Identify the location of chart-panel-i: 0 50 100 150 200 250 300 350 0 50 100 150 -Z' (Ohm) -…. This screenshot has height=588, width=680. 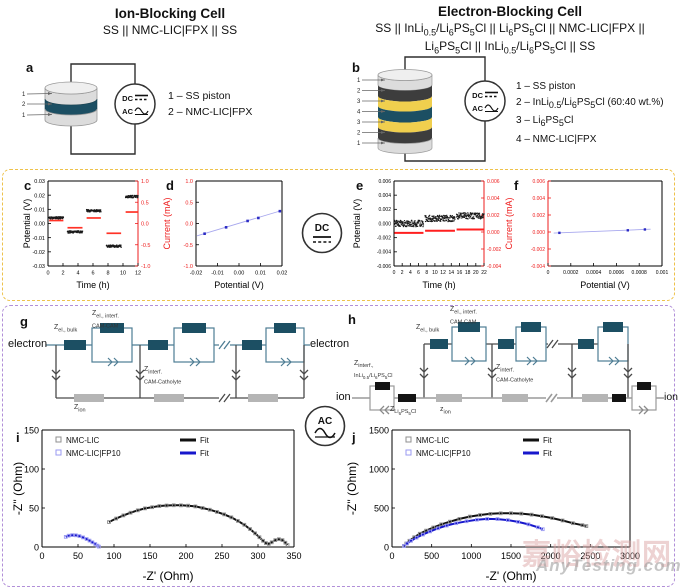
(160, 504).